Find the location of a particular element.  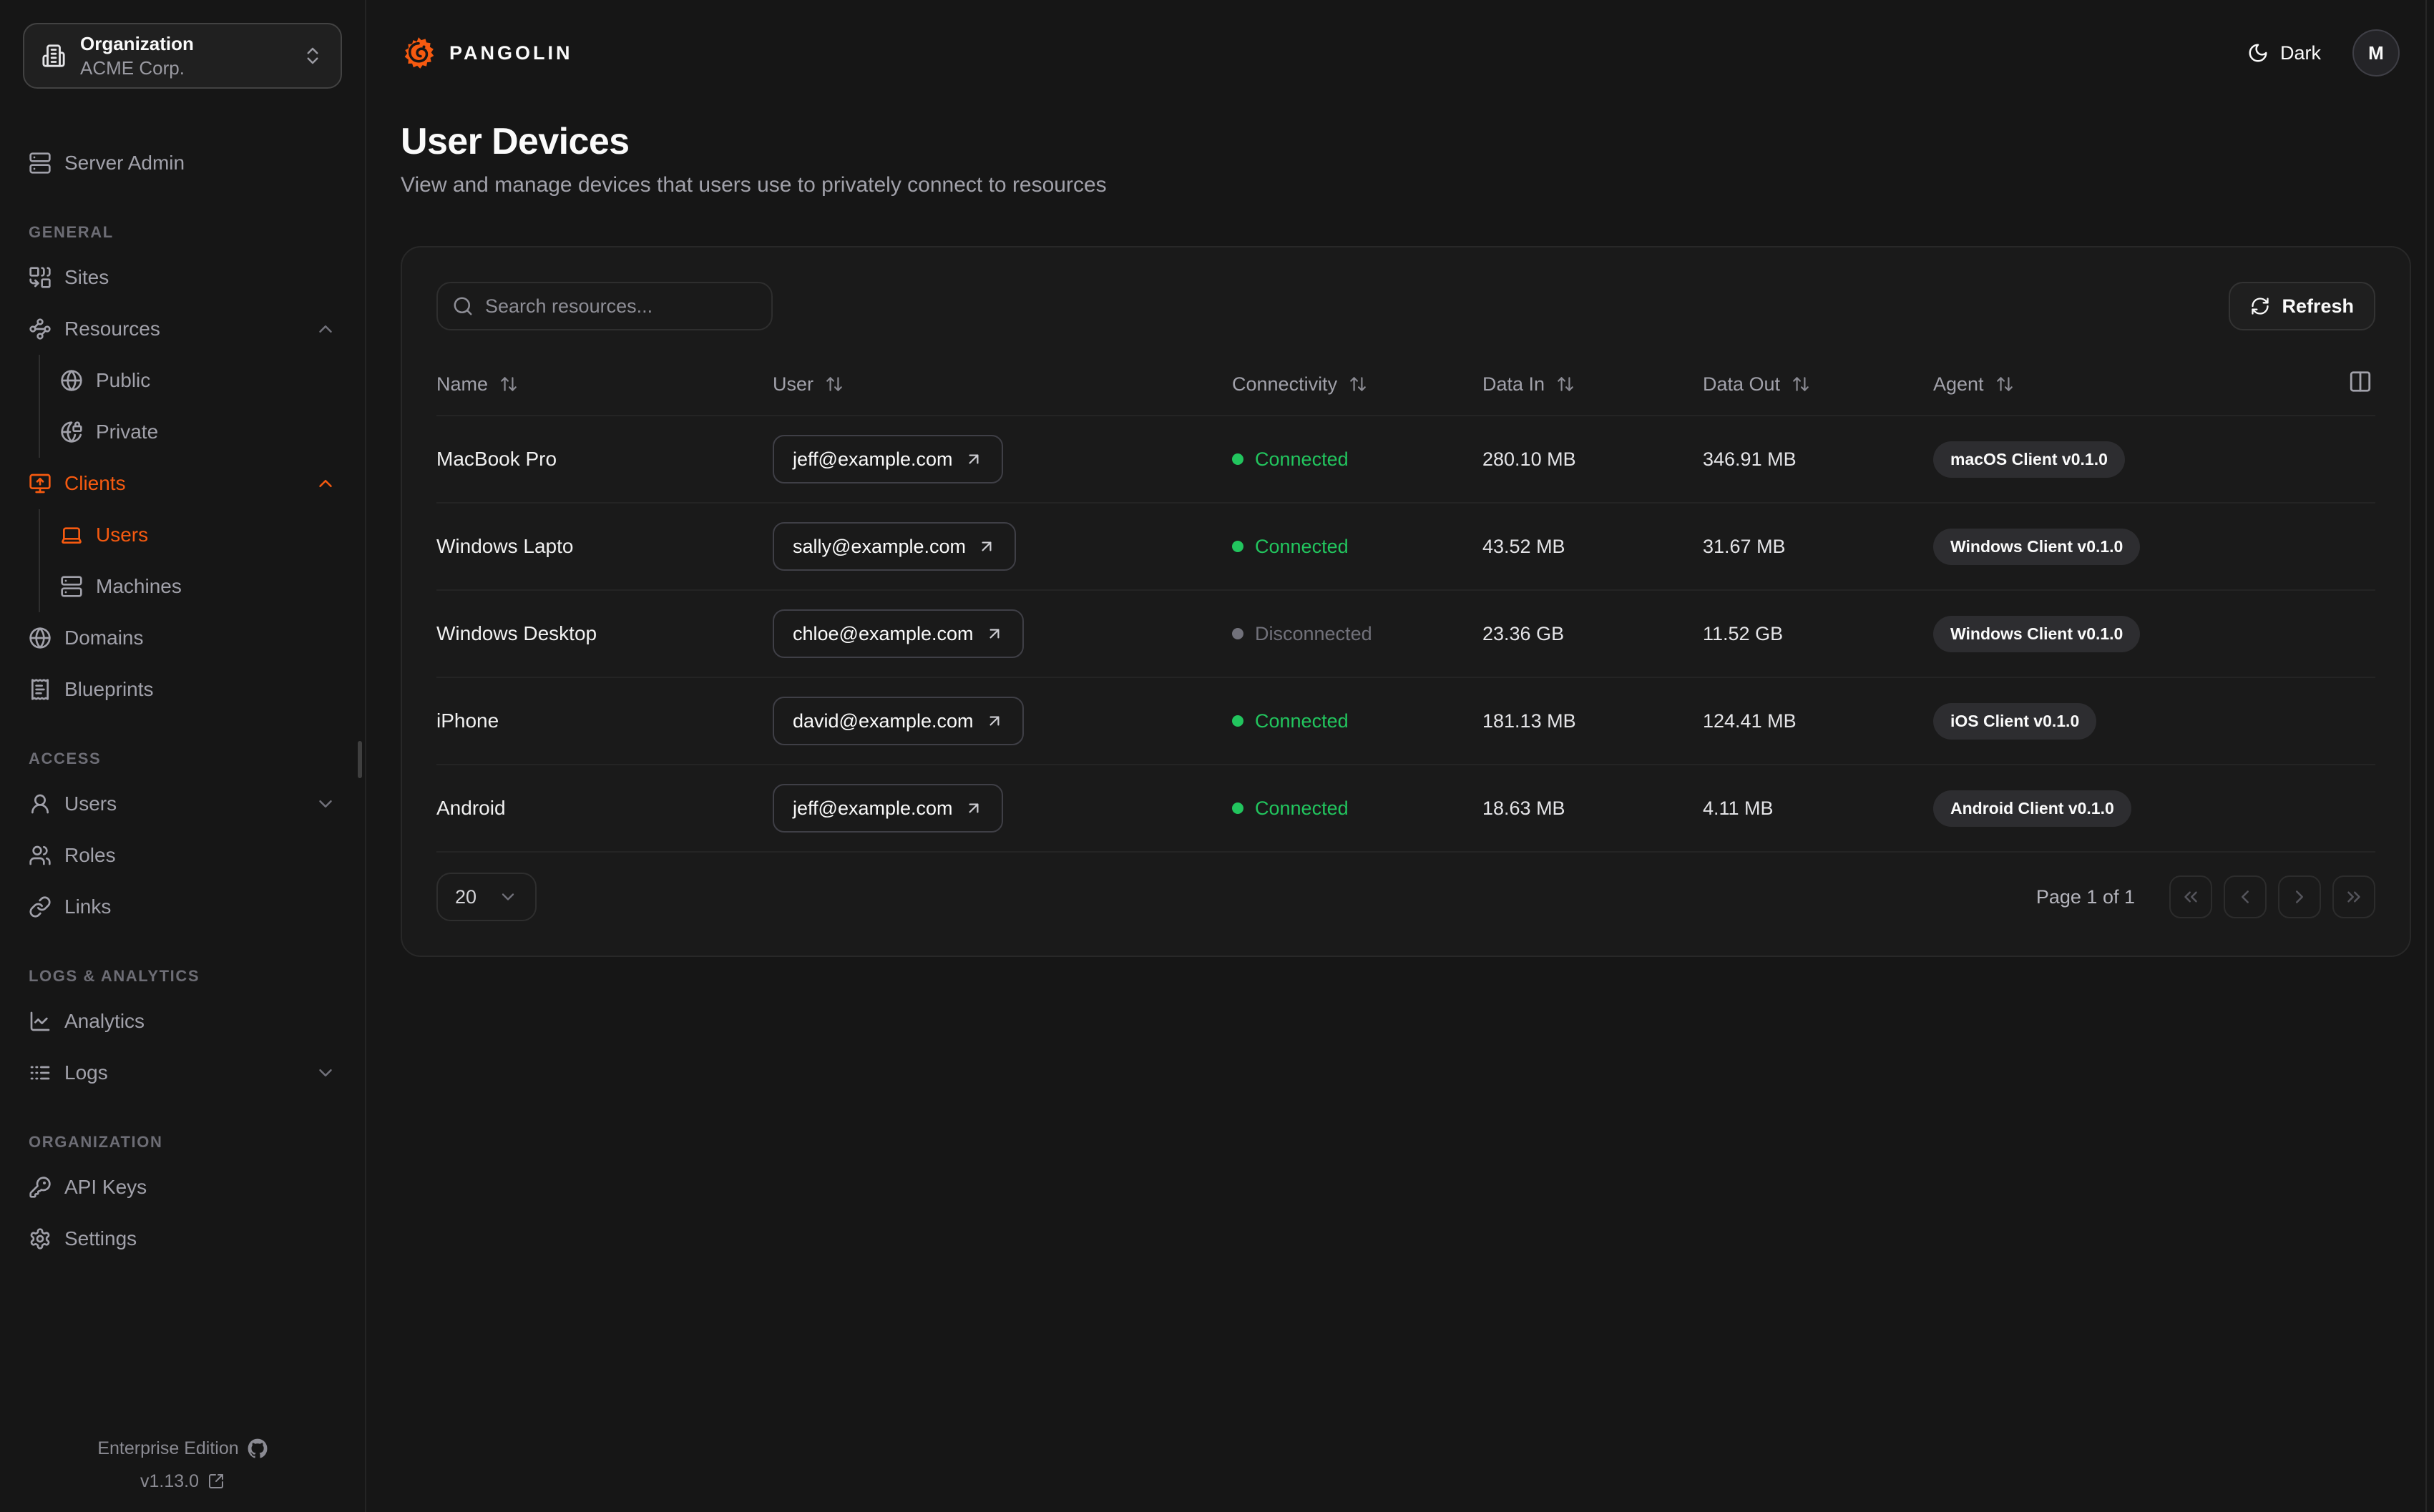

column-header-user: User is located at coordinates (1002, 384).